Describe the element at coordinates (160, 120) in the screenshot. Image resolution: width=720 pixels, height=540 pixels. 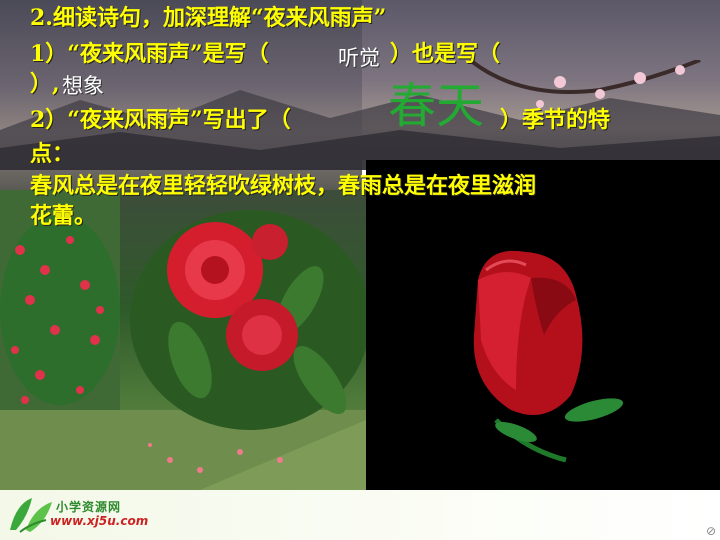
I see `question-2-text: 2）“夜来风雨声”写出了（` at that location.